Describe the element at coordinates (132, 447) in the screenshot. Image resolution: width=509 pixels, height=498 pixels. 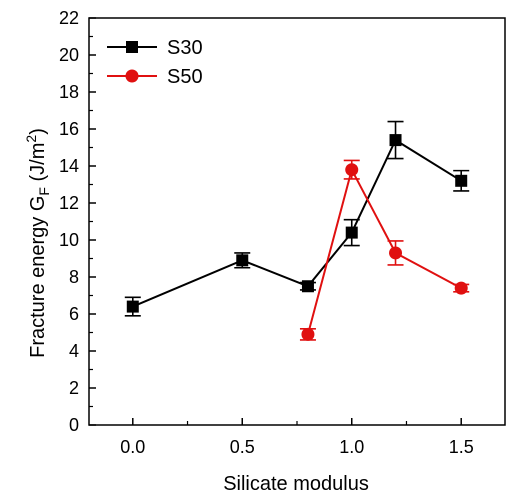
I see `x-tick-label: 0.0` at that location.